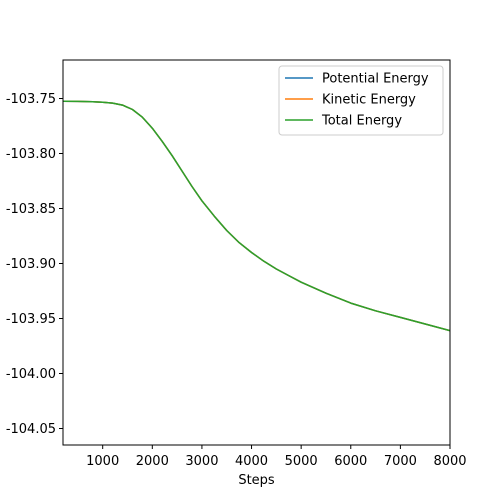  I want to click on y-tick-label: -103.90, so click(31, 264).